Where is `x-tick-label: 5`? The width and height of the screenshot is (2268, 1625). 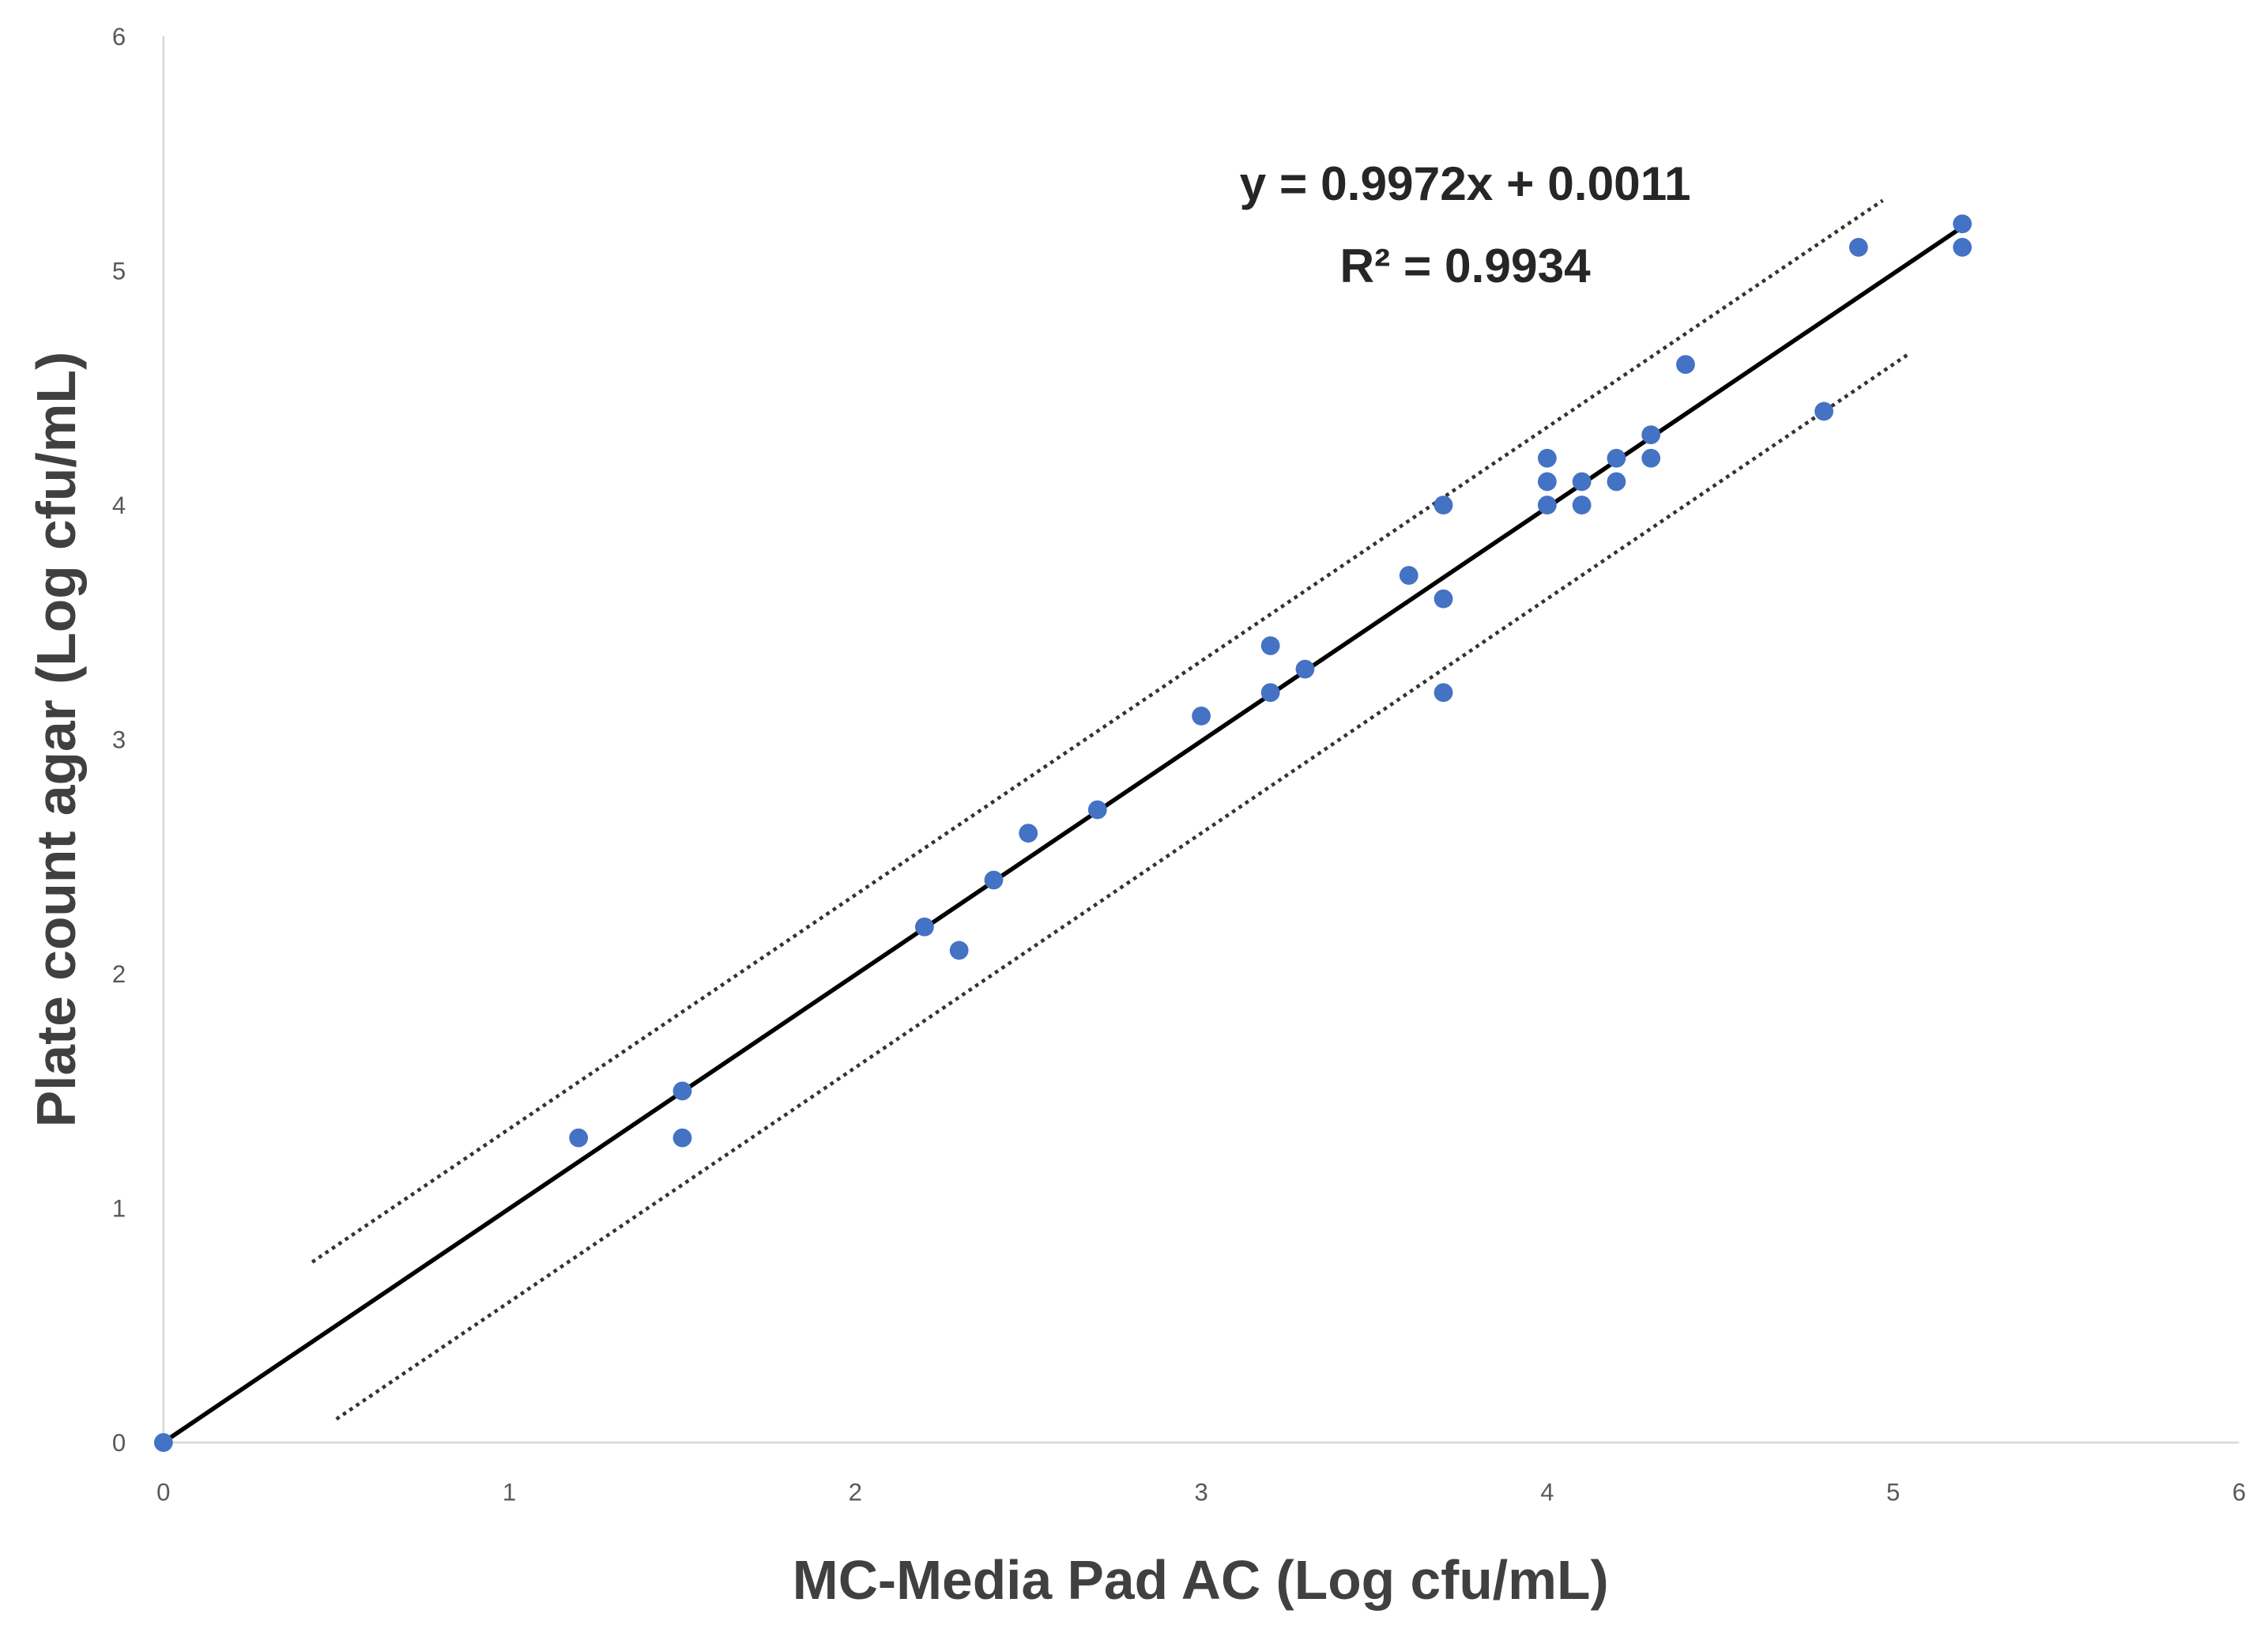 x-tick-label: 5 is located at coordinates (1893, 1492).